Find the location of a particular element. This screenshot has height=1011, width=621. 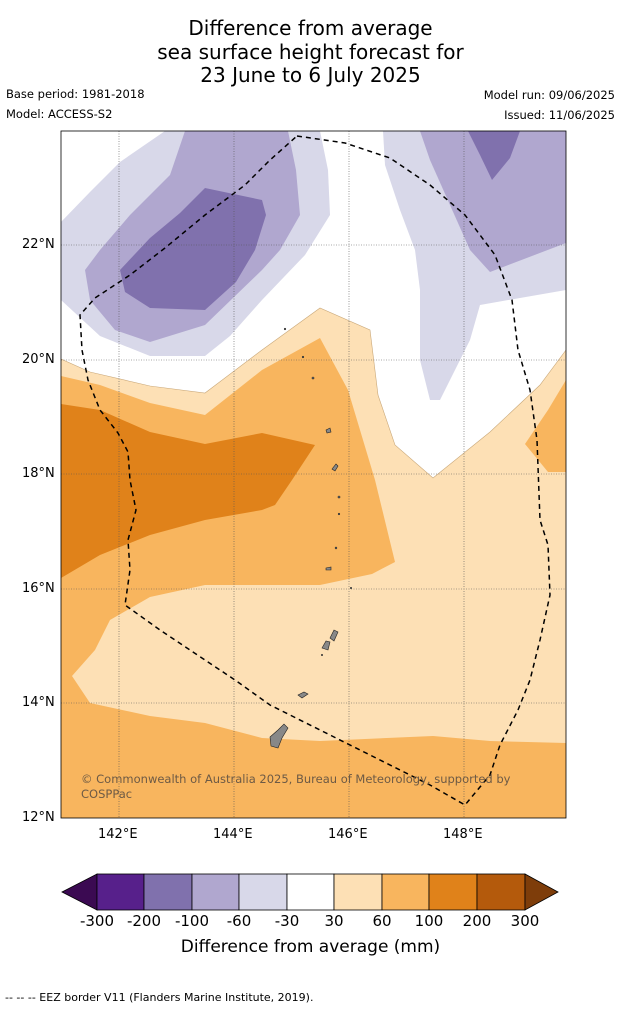

island-maug is located at coordinates (303, 357).